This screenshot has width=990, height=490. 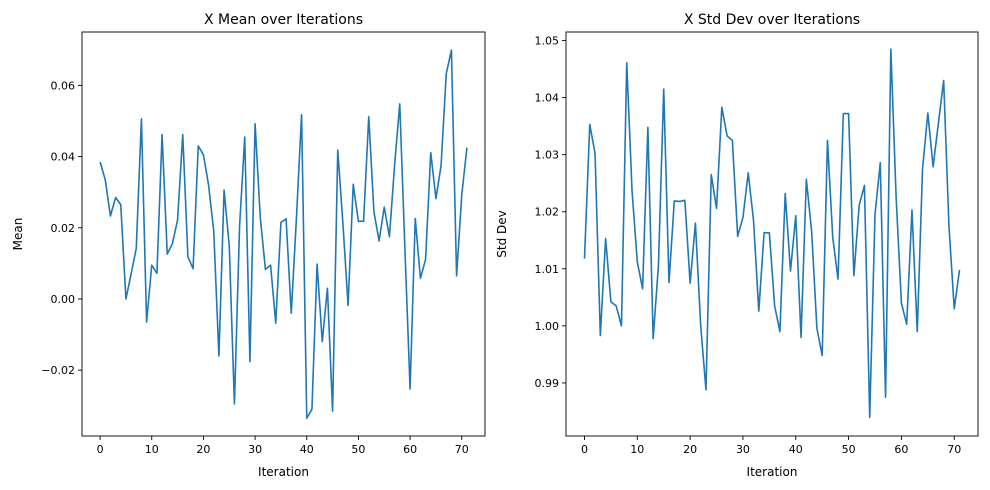 I want to click on y-tick-label: 1.01, so click(x=547, y=269).